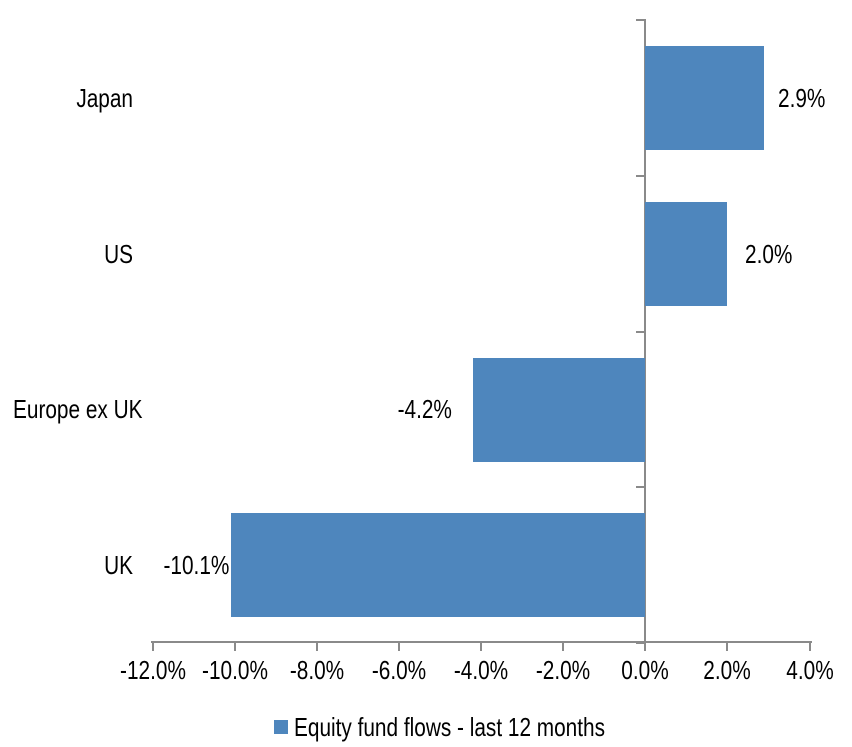 The width and height of the screenshot is (852, 747). I want to click on x-tick-label: 2.0%, so click(727, 670).